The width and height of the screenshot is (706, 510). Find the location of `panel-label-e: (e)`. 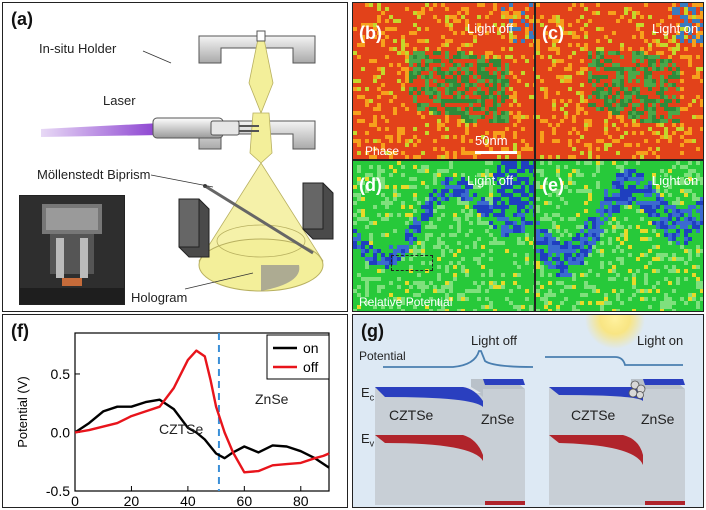

panel-label-e: (e) is located at coordinates (553, 185).